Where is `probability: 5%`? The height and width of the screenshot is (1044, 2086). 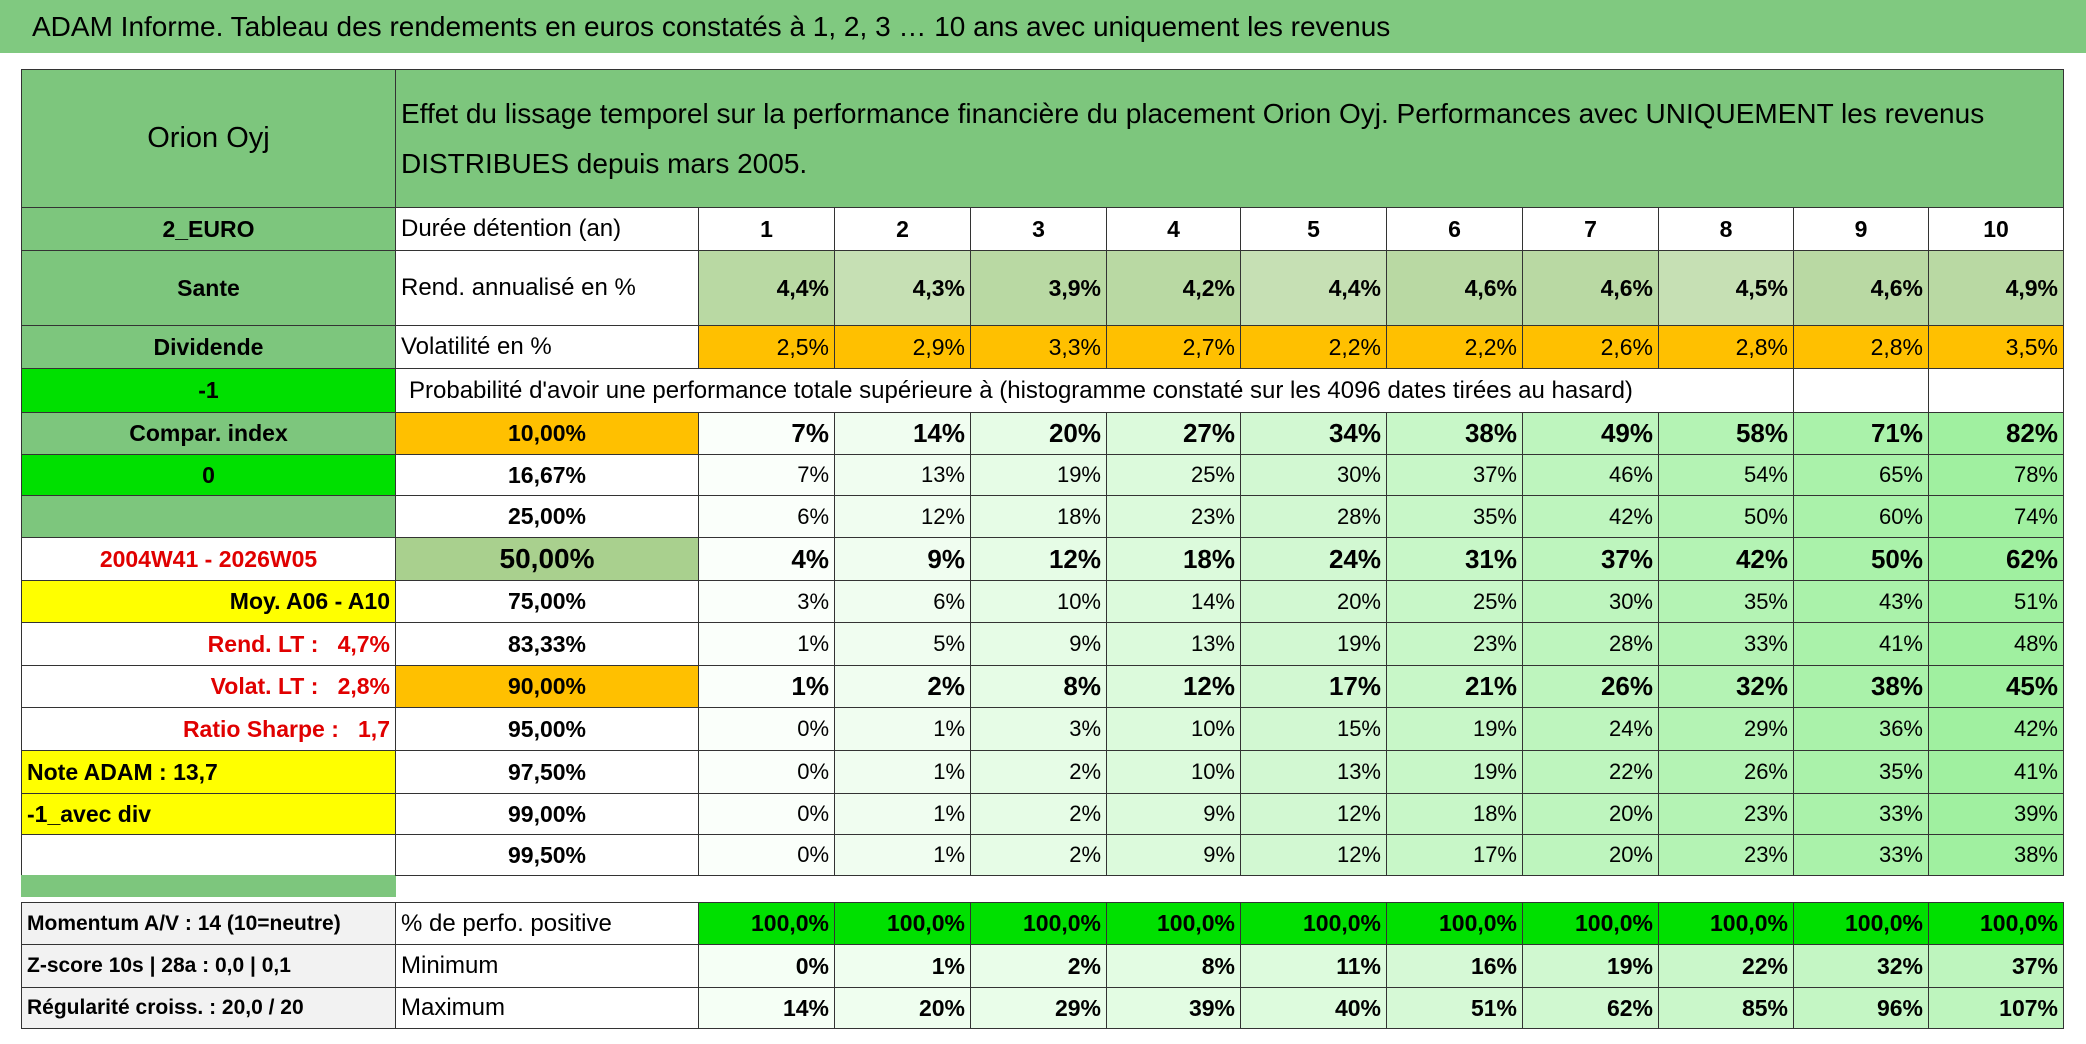
probability: 5% is located at coordinates (902, 644).